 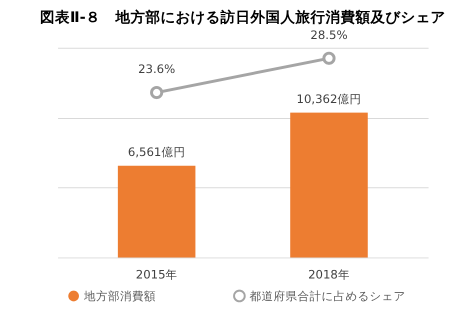 What do you see at coordinates (329, 274) in the screenshot?
I see `x-tick-label: 2018年` at bounding box center [329, 274].